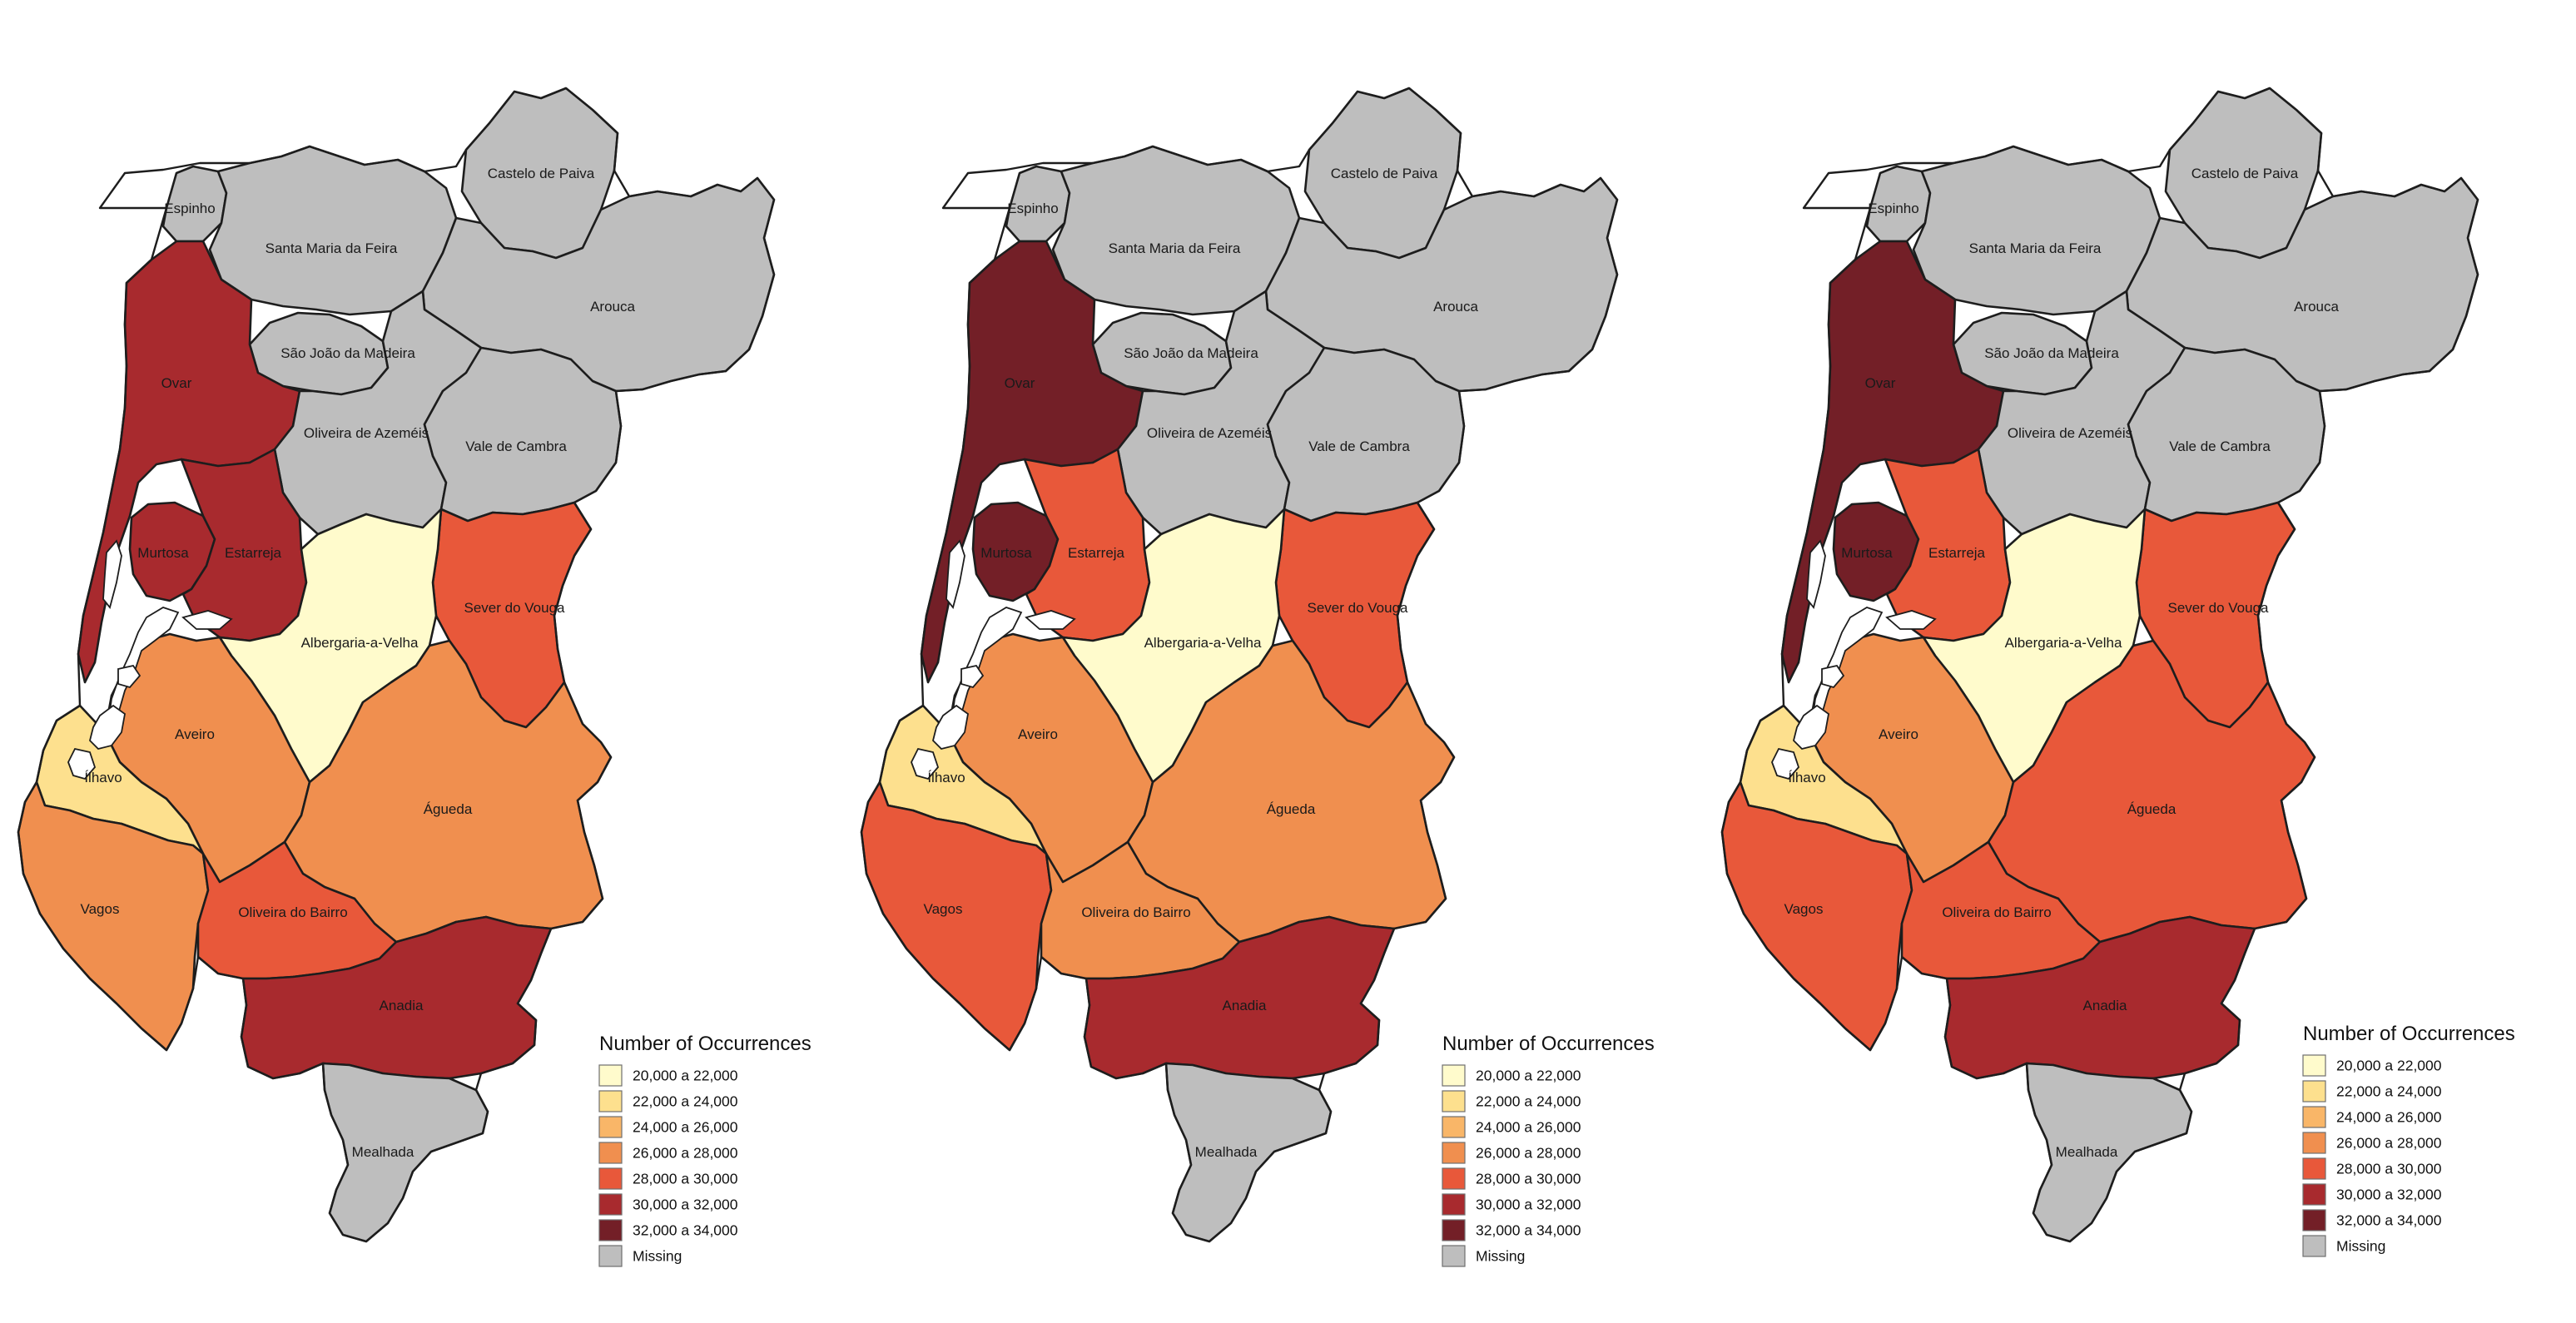  I want to click on label-anadia: Anadia, so click(402, 1006).